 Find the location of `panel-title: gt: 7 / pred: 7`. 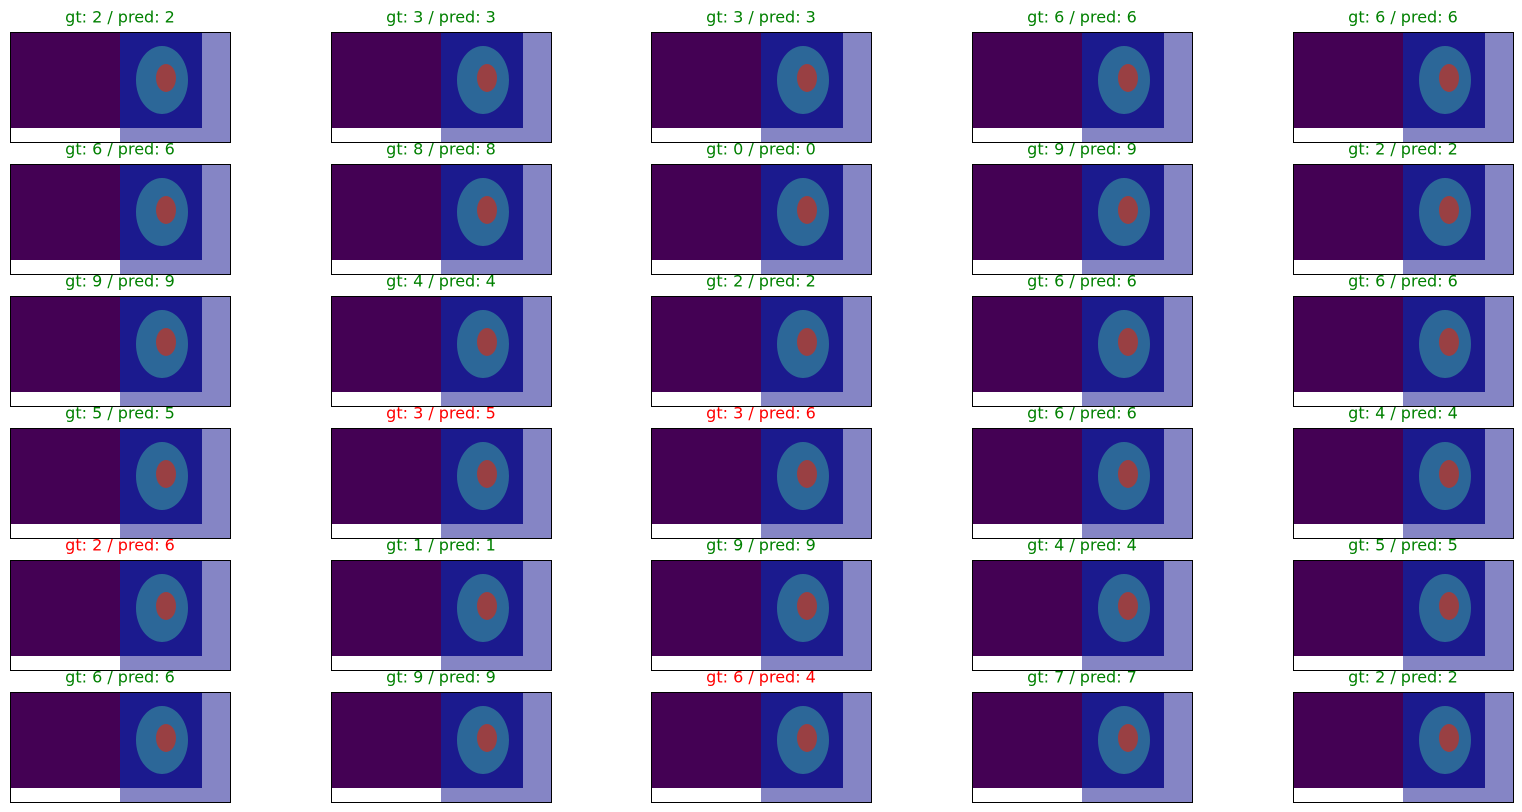

panel-title: gt: 7 / pred: 7 is located at coordinates (1082, 677).